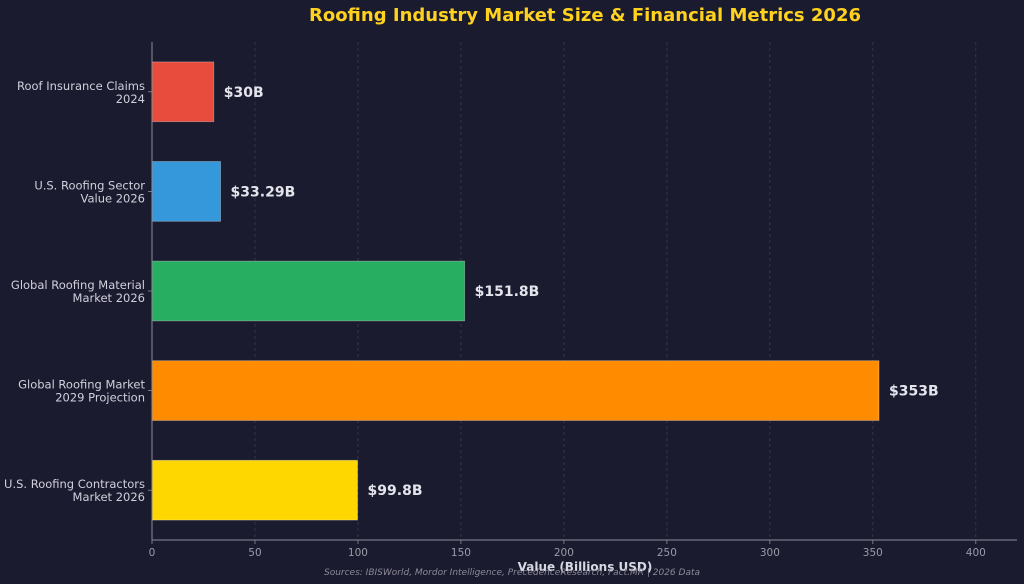 The width and height of the screenshot is (1024, 584). What do you see at coordinates (461, 553) in the screenshot?
I see `x-tick-label: 150` at bounding box center [461, 553].